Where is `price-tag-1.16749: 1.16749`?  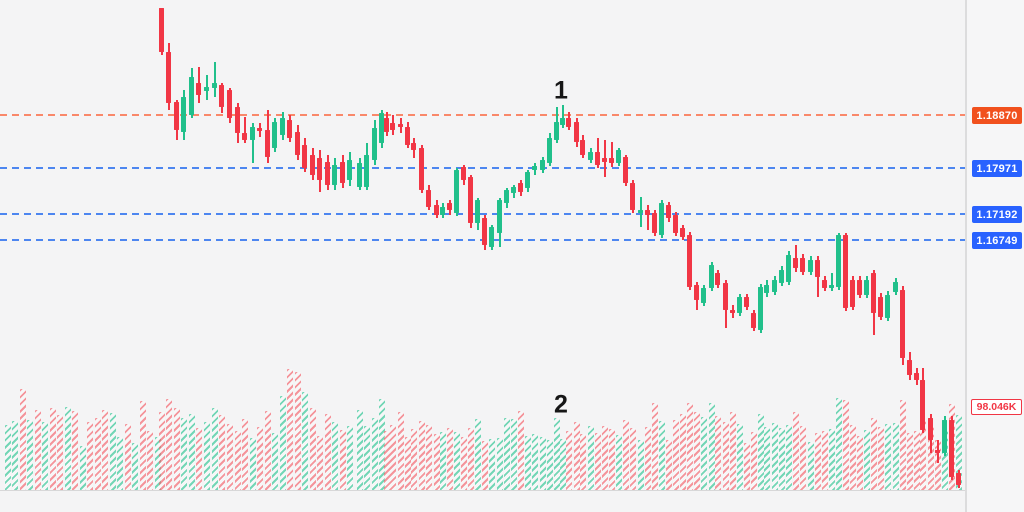
price-tag-1.16749: 1.16749 is located at coordinates (997, 240).